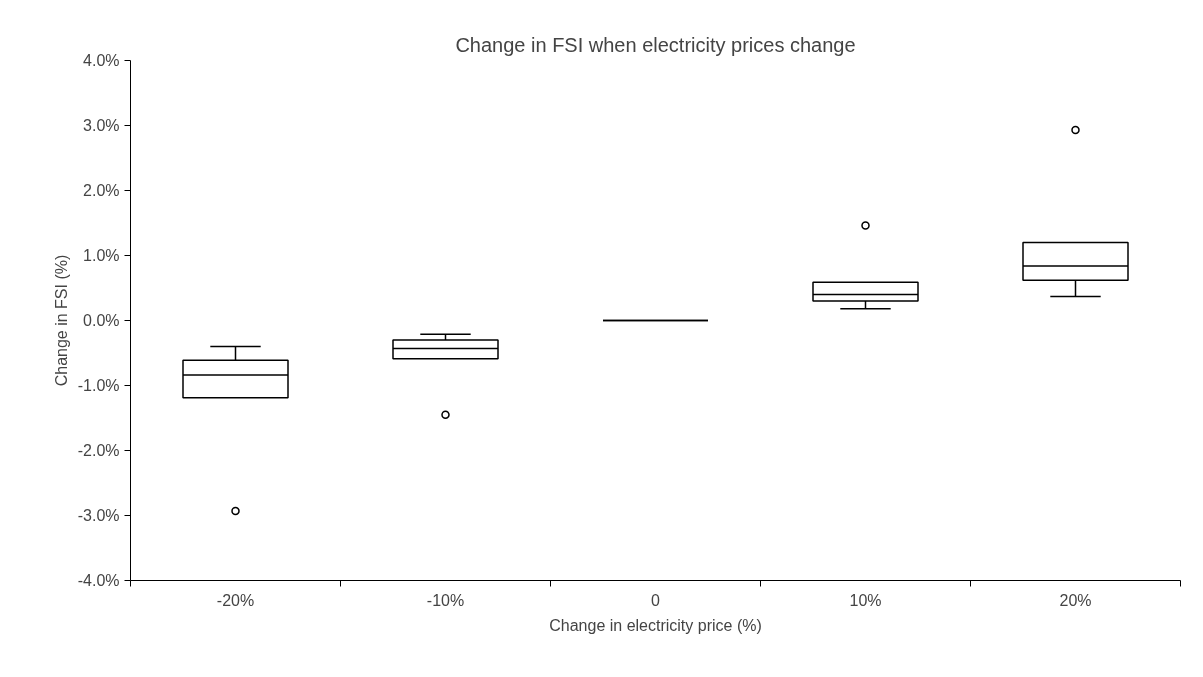  I want to click on y-tick-label: 0.0%, so click(101, 320).